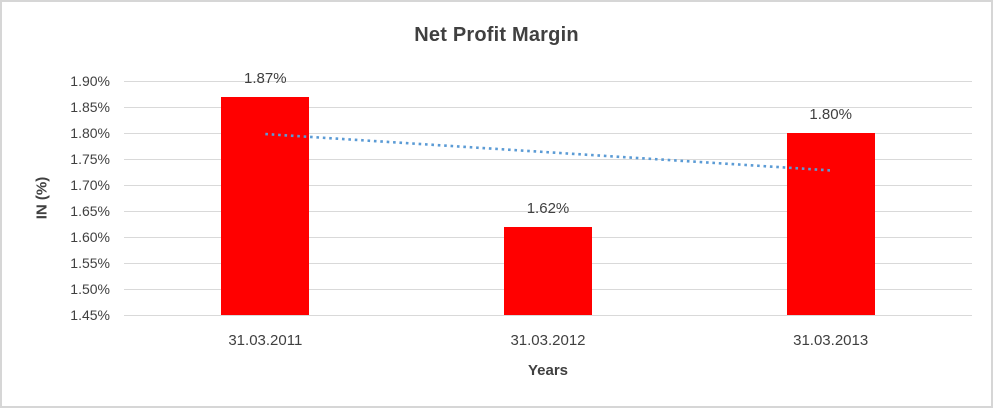 The width and height of the screenshot is (993, 408). I want to click on x-tick-label: 31.03.2013, so click(831, 340).